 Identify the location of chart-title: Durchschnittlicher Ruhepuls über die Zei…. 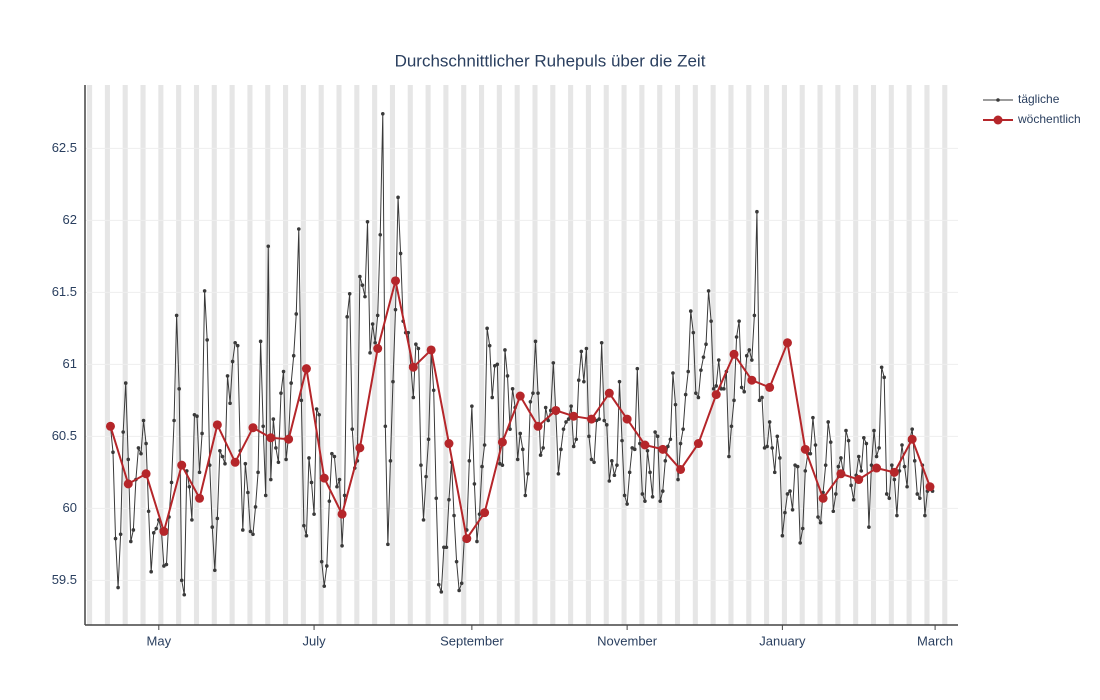
(550, 60).